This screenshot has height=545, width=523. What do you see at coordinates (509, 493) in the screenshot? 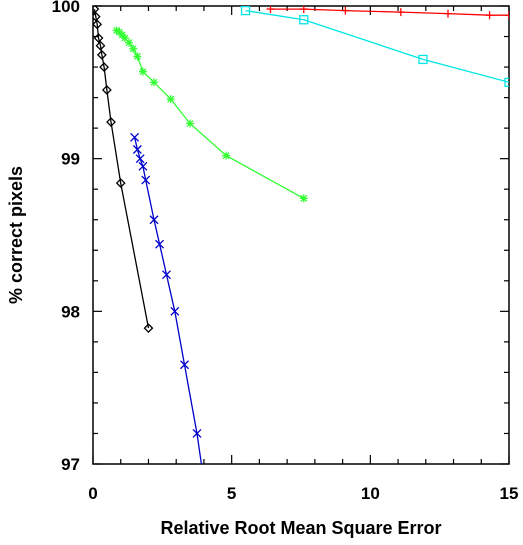
I see `x-tick-label: 15` at bounding box center [509, 493].